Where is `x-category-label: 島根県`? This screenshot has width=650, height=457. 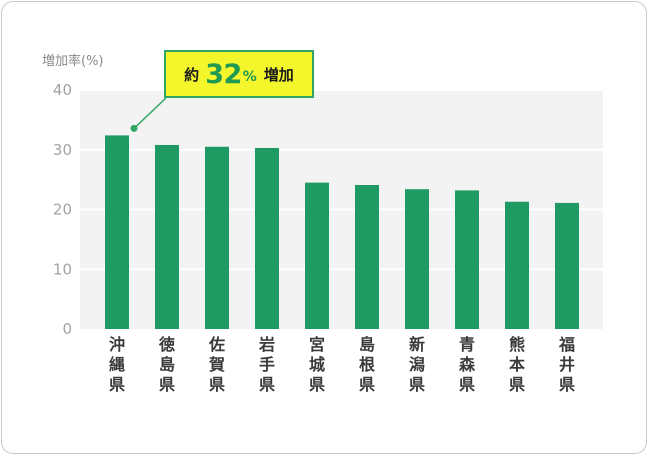
x-category-label: 島根県 is located at coordinates (367, 364).